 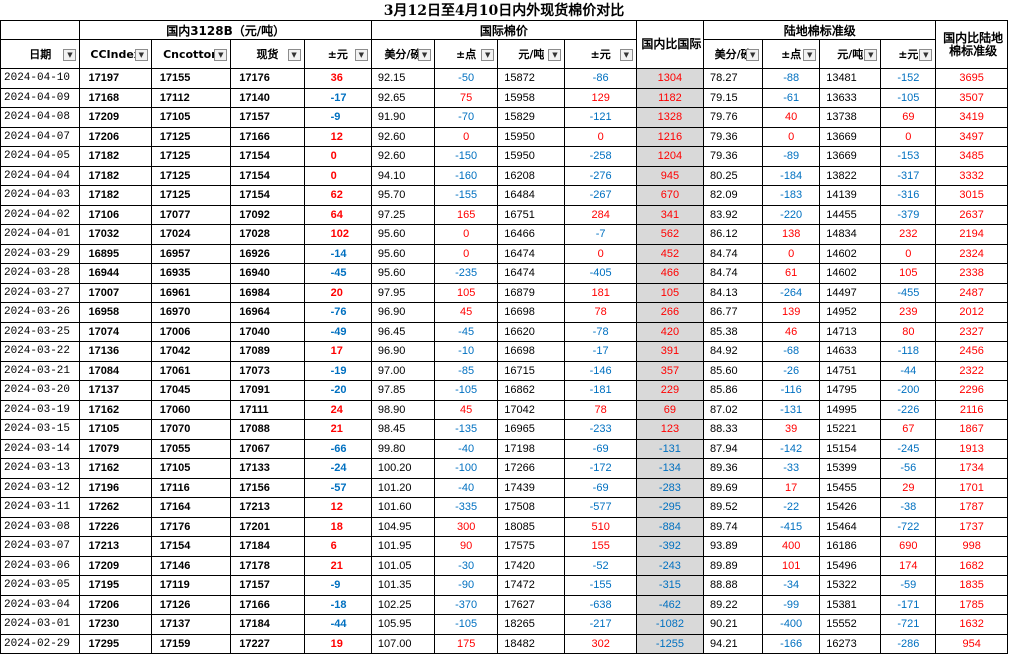 I want to click on table-cell: 16944, so click(x=115, y=273).